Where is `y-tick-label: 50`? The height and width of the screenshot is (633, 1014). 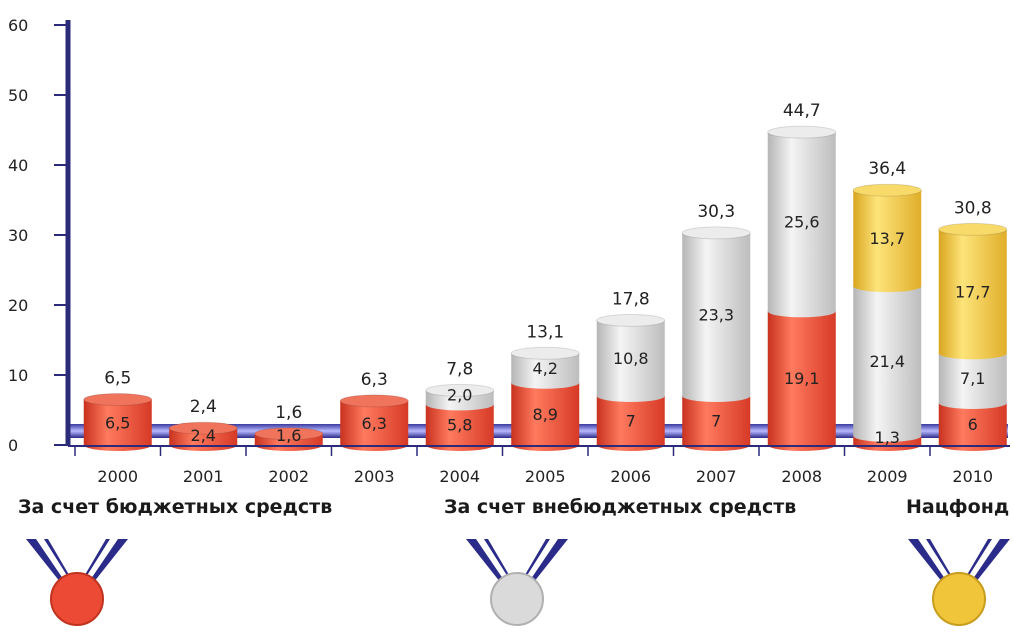
y-tick-label: 50 is located at coordinates (18, 95).